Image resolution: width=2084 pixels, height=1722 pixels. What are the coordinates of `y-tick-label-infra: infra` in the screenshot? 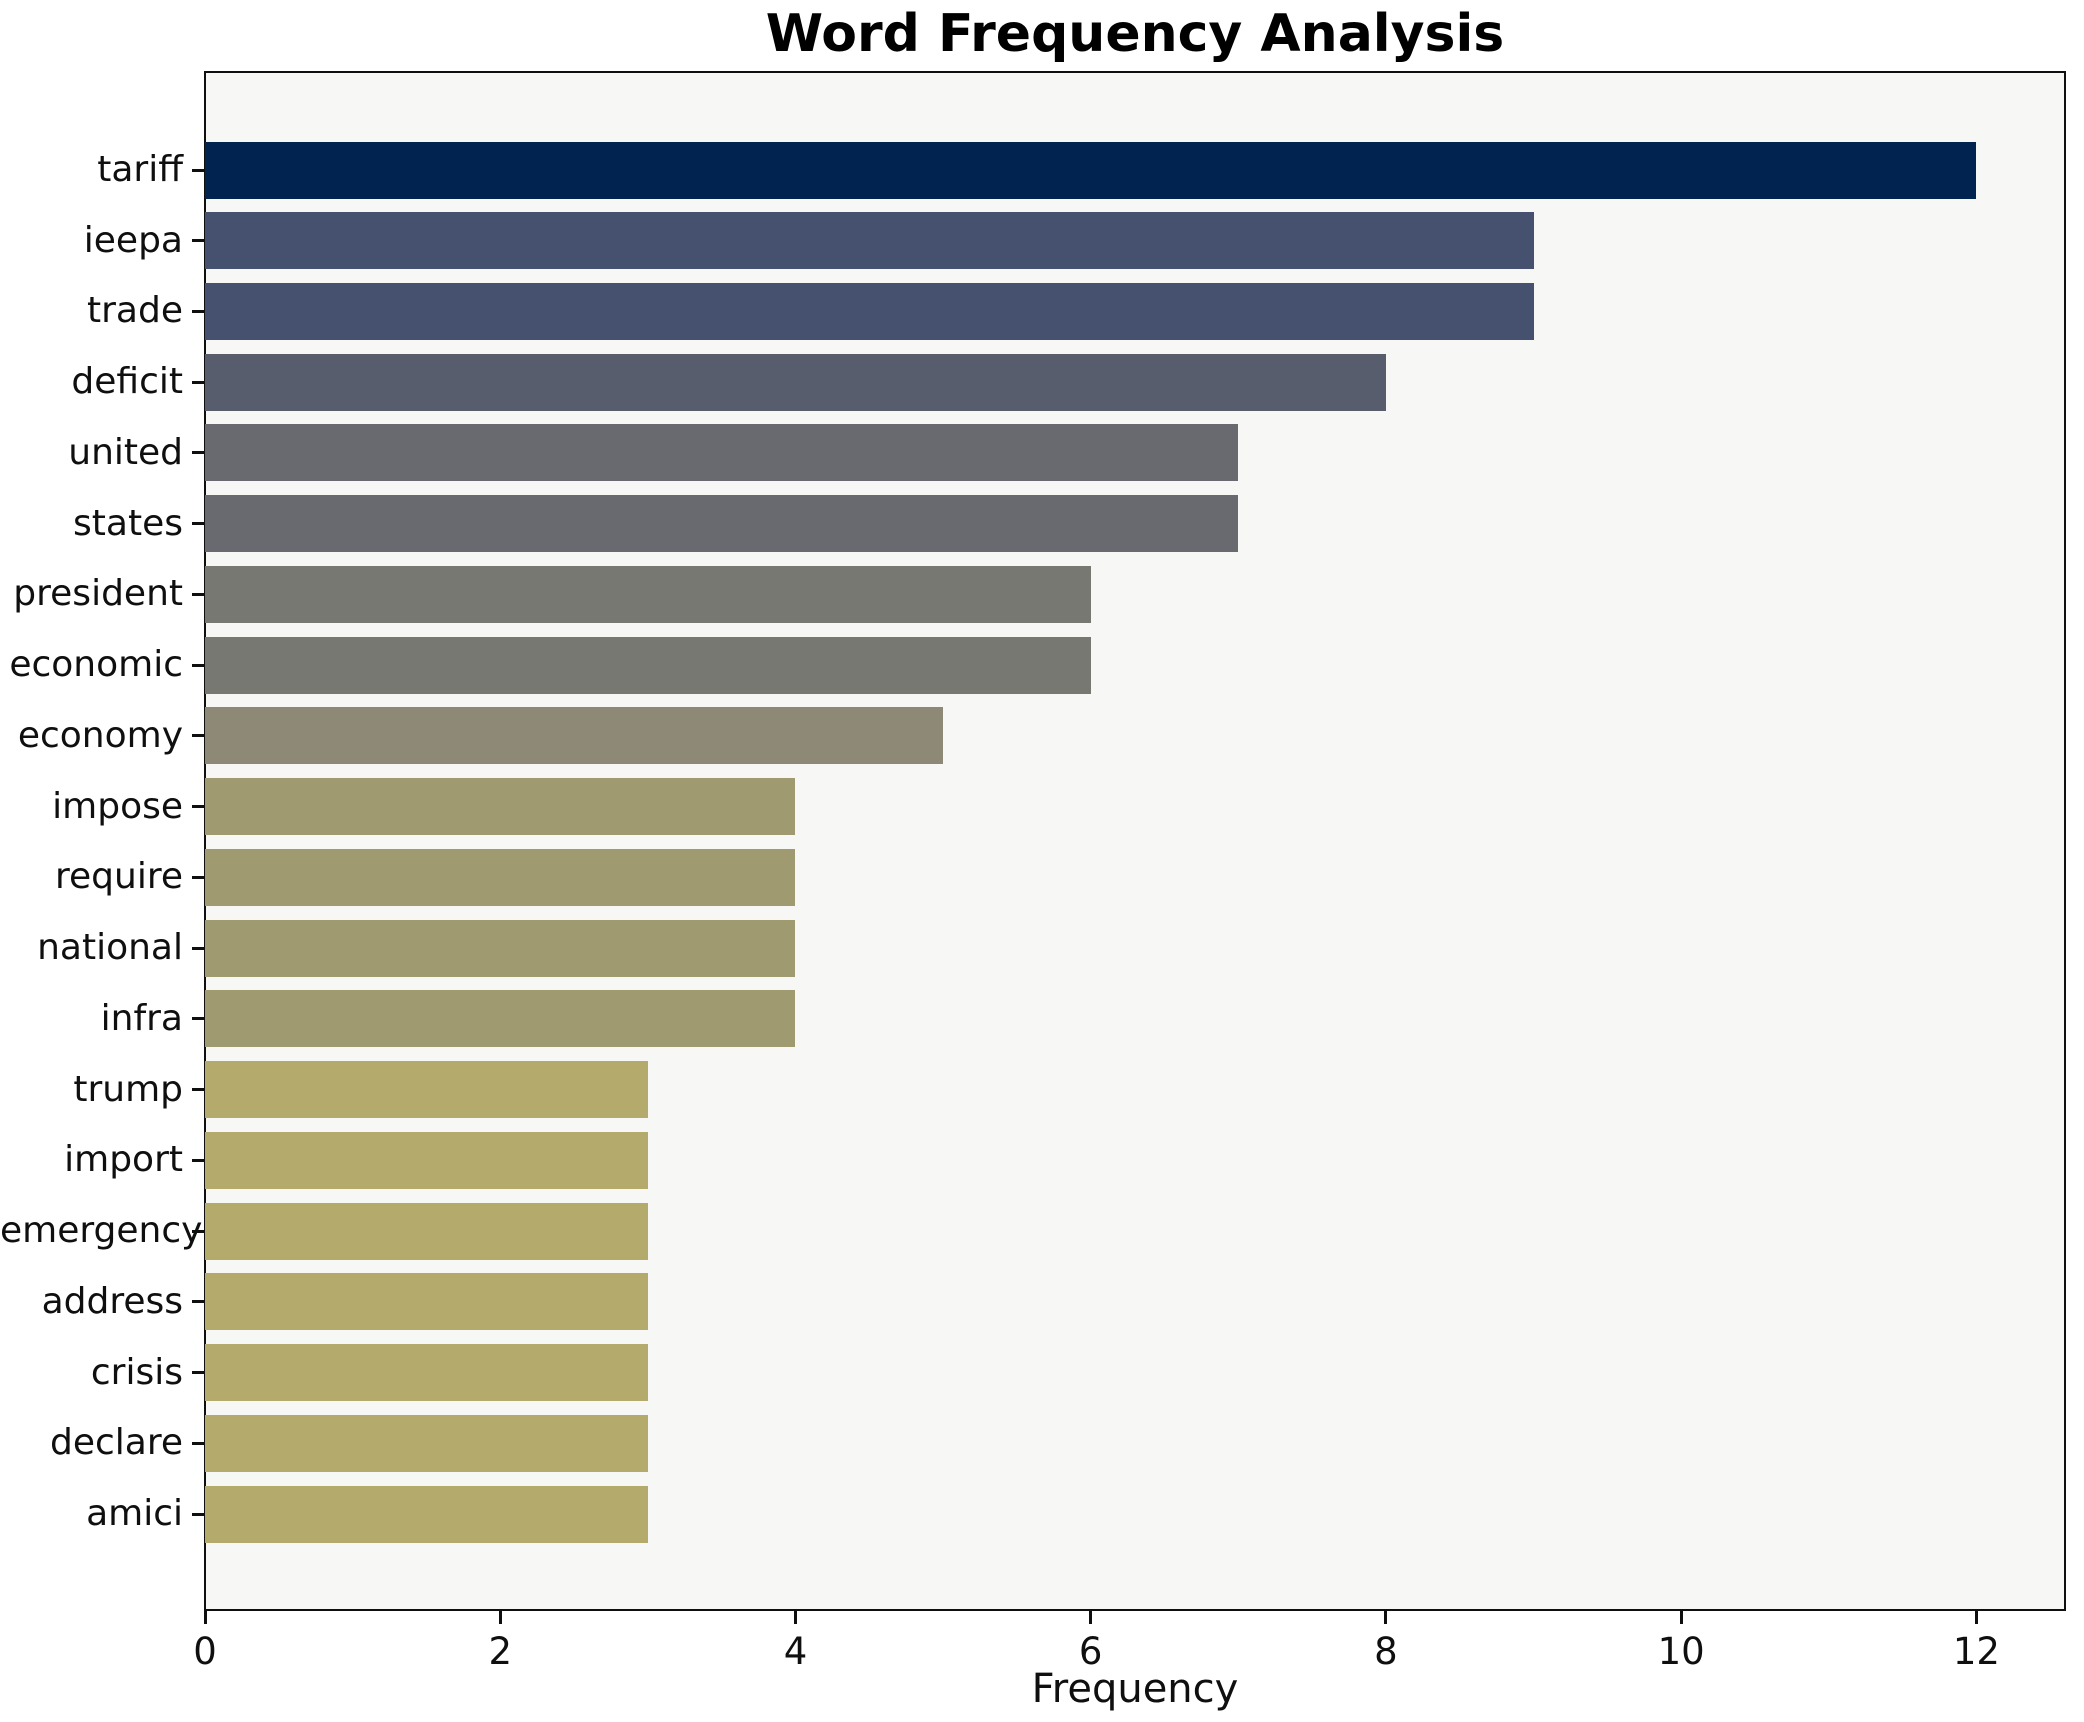 It's located at (141, 1018).